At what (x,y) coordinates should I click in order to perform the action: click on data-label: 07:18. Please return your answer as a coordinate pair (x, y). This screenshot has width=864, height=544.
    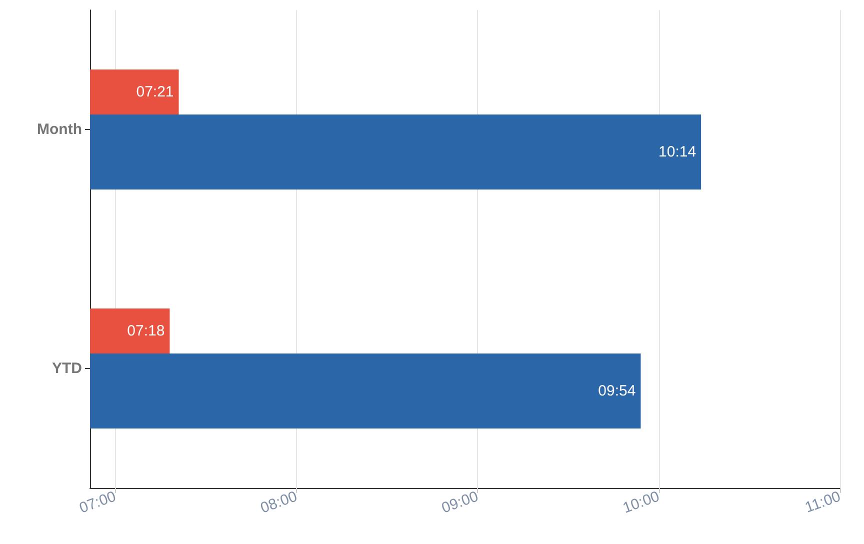
    Looking at the image, I should click on (146, 331).